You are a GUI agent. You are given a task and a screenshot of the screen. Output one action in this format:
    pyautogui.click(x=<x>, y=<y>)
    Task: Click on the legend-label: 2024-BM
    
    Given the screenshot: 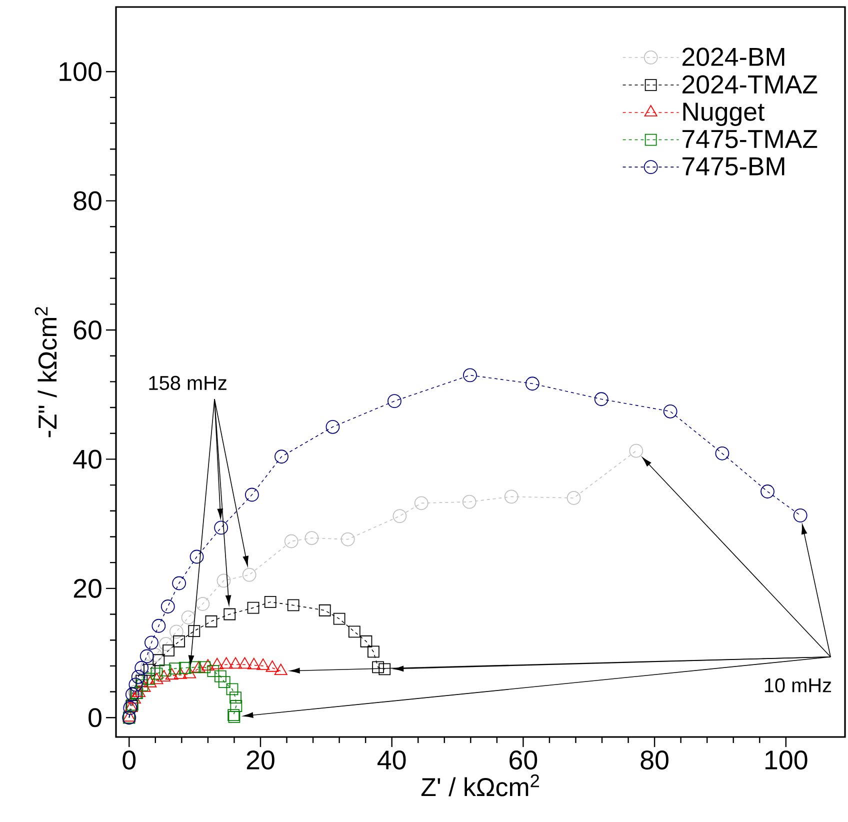 What is the action you would take?
    pyautogui.click(x=733, y=57)
    